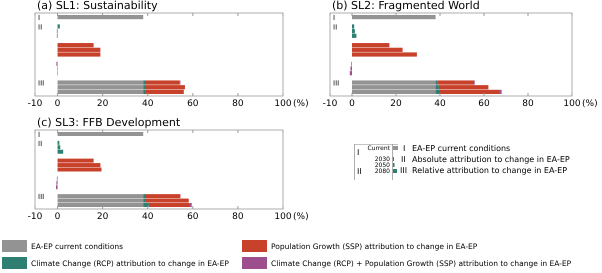 The image size is (602, 273). What do you see at coordinates (490, 170) in the screenshot?
I see `text: Relative attribution to change in EA-EP` at bounding box center [490, 170].